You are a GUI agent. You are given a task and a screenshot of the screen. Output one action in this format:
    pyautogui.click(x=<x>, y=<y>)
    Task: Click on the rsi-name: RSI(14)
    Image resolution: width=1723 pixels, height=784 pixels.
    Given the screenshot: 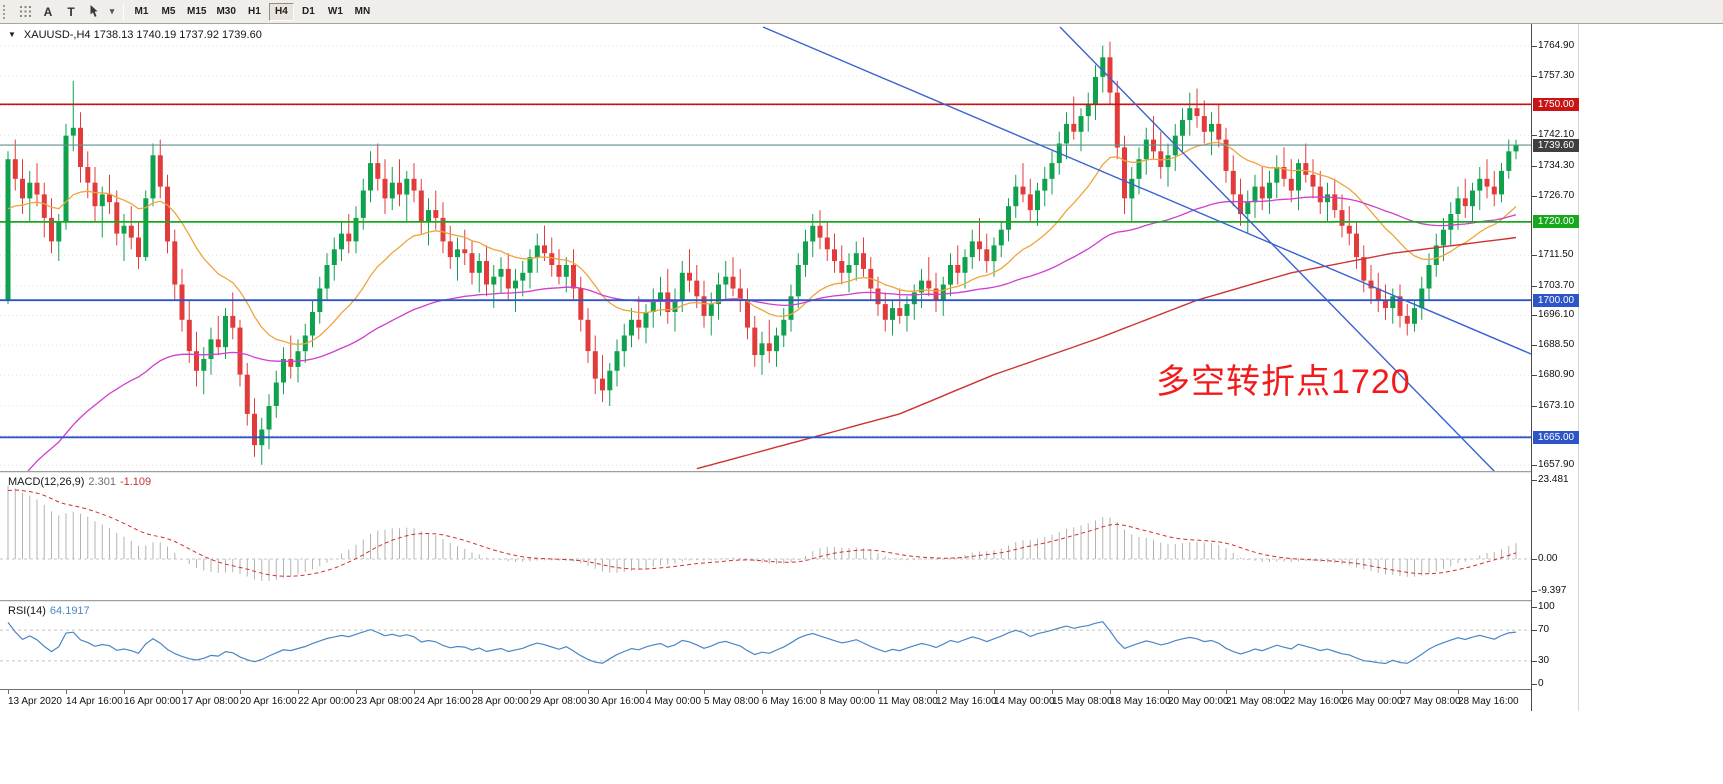 What is the action you would take?
    pyautogui.click(x=27, y=611)
    